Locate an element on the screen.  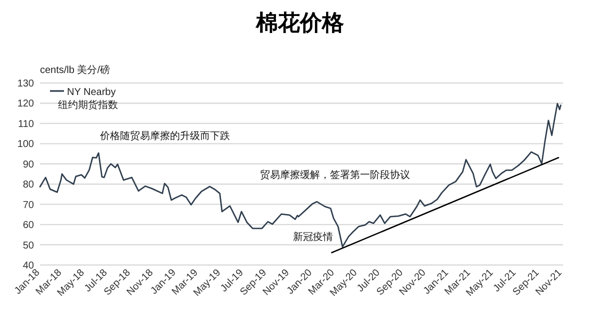
y-axis-title: cents/lb 美分/磅 is located at coordinates (75, 70).